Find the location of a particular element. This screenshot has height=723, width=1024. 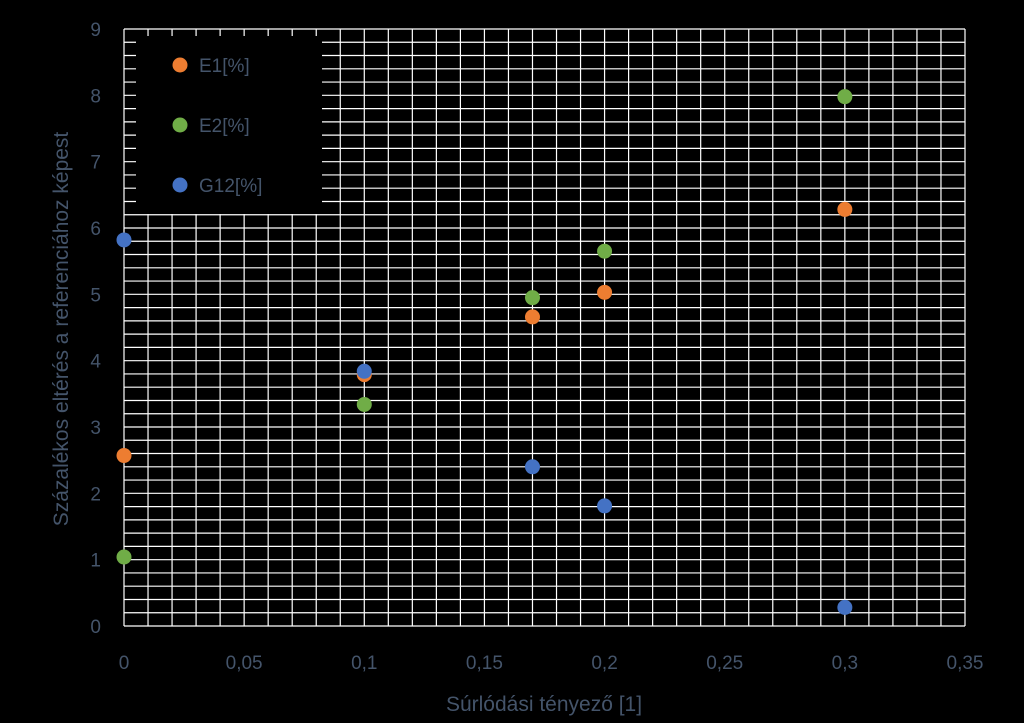

legend-label: E1[%] is located at coordinates (224, 66).